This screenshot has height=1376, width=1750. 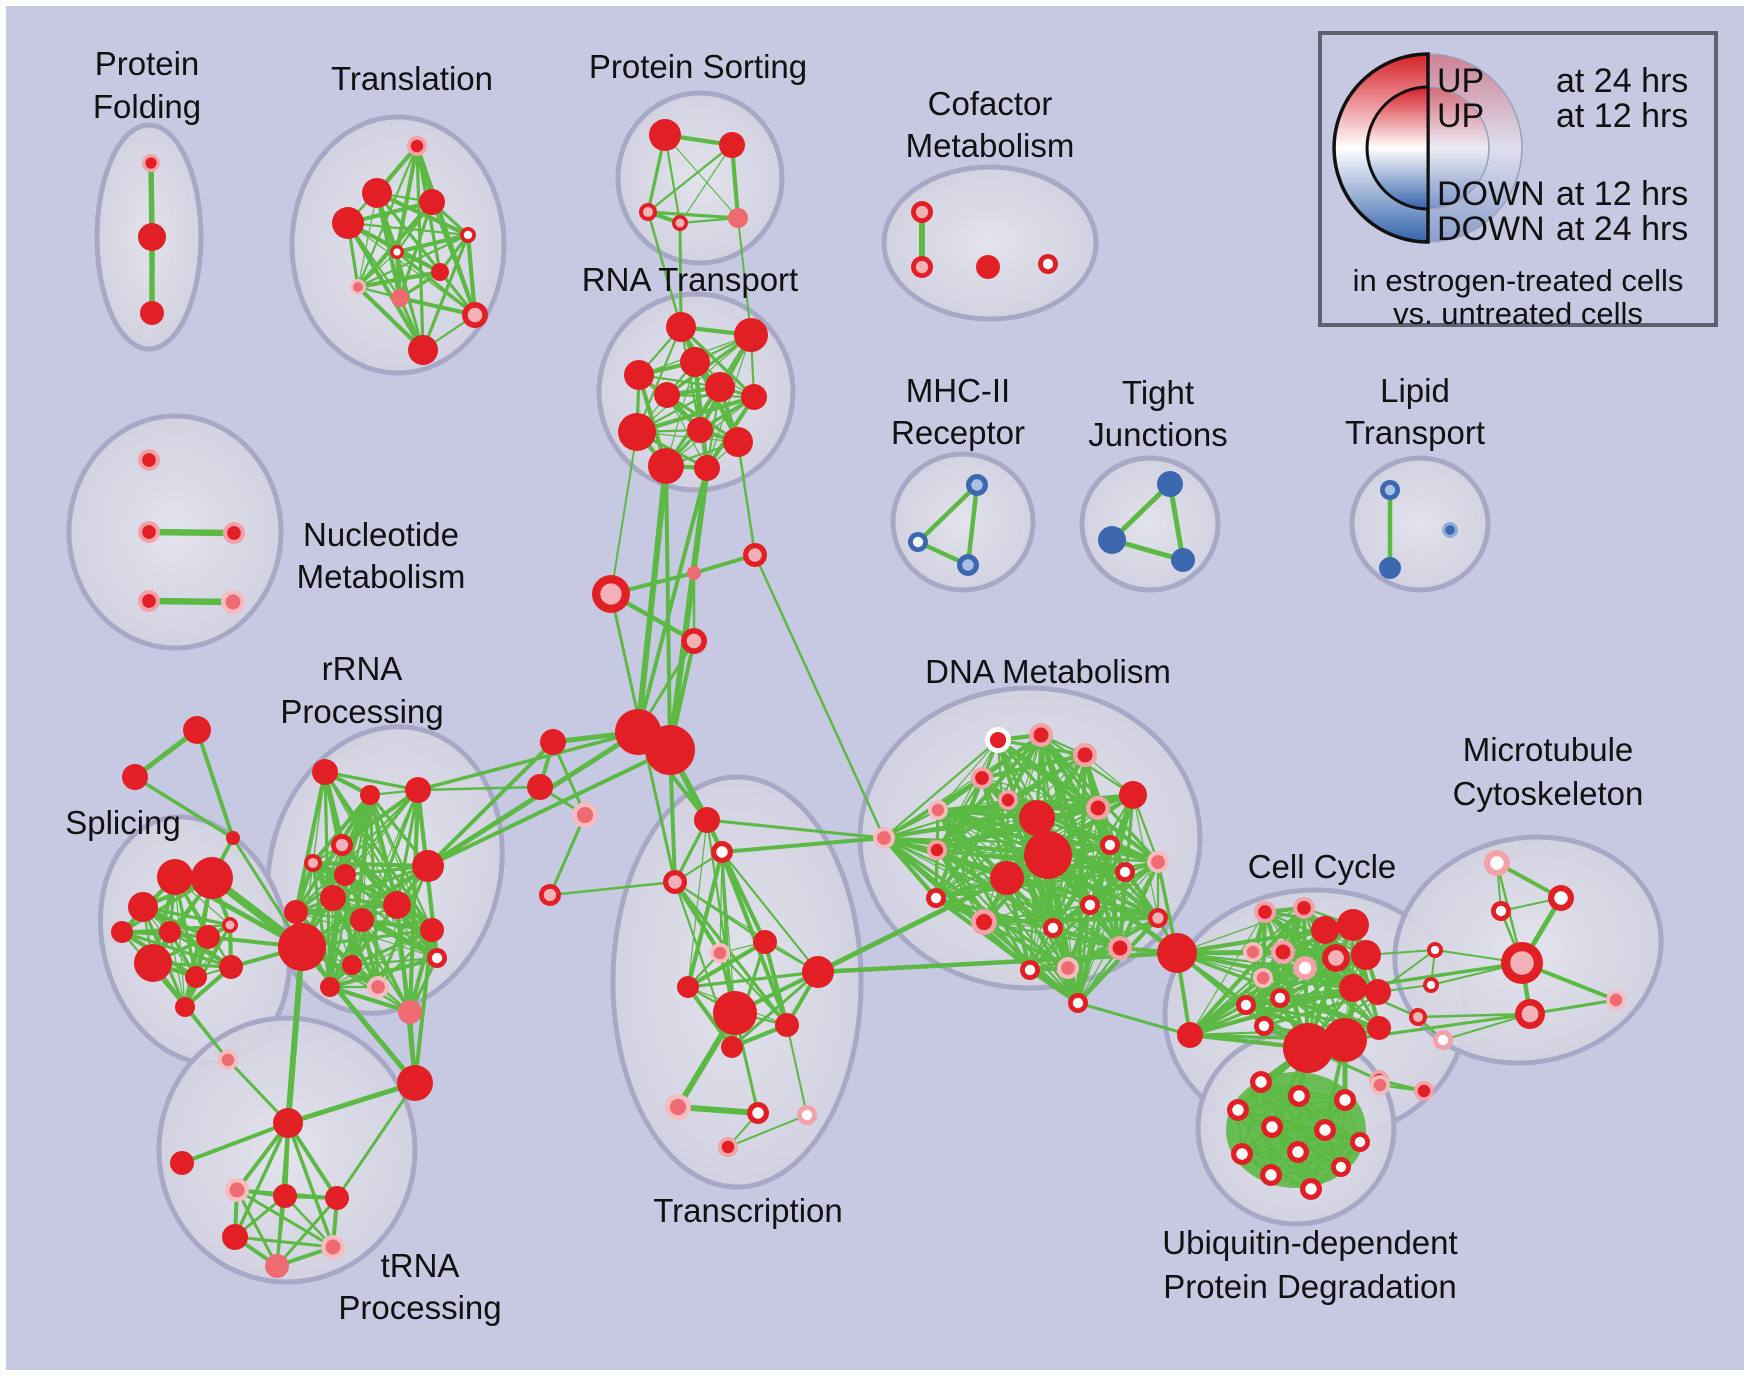 What do you see at coordinates (1548, 793) in the screenshot?
I see `cluster-label-mt: Cytoskeleton` at bounding box center [1548, 793].